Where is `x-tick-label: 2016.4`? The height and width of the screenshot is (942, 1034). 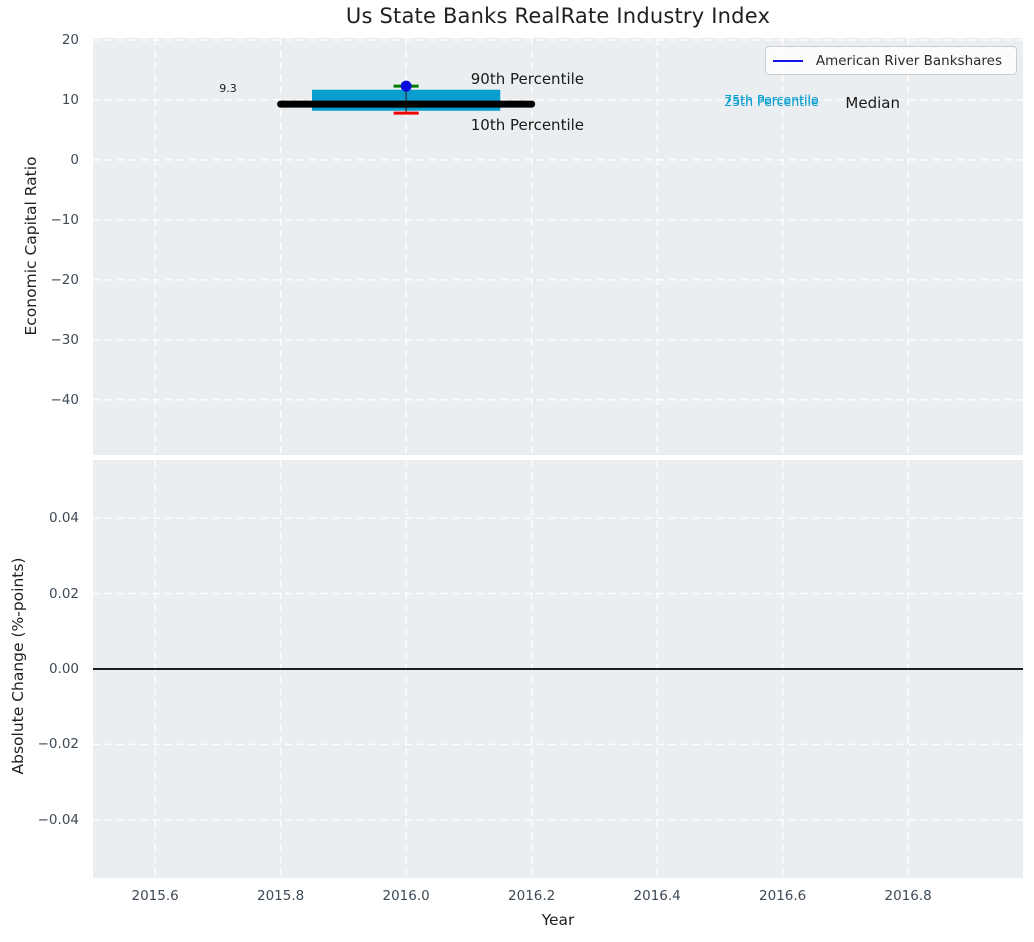
x-tick-label: 2016.4 is located at coordinates (657, 896).